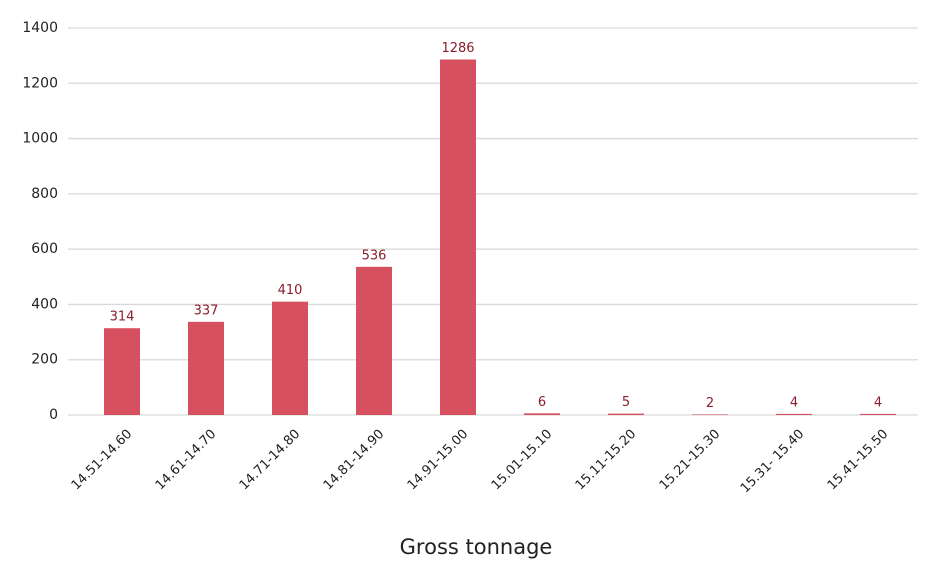 The width and height of the screenshot is (933, 579). Describe the element at coordinates (186, 460) in the screenshot. I see `x-tick-label: 14.61-14.70` at that location.